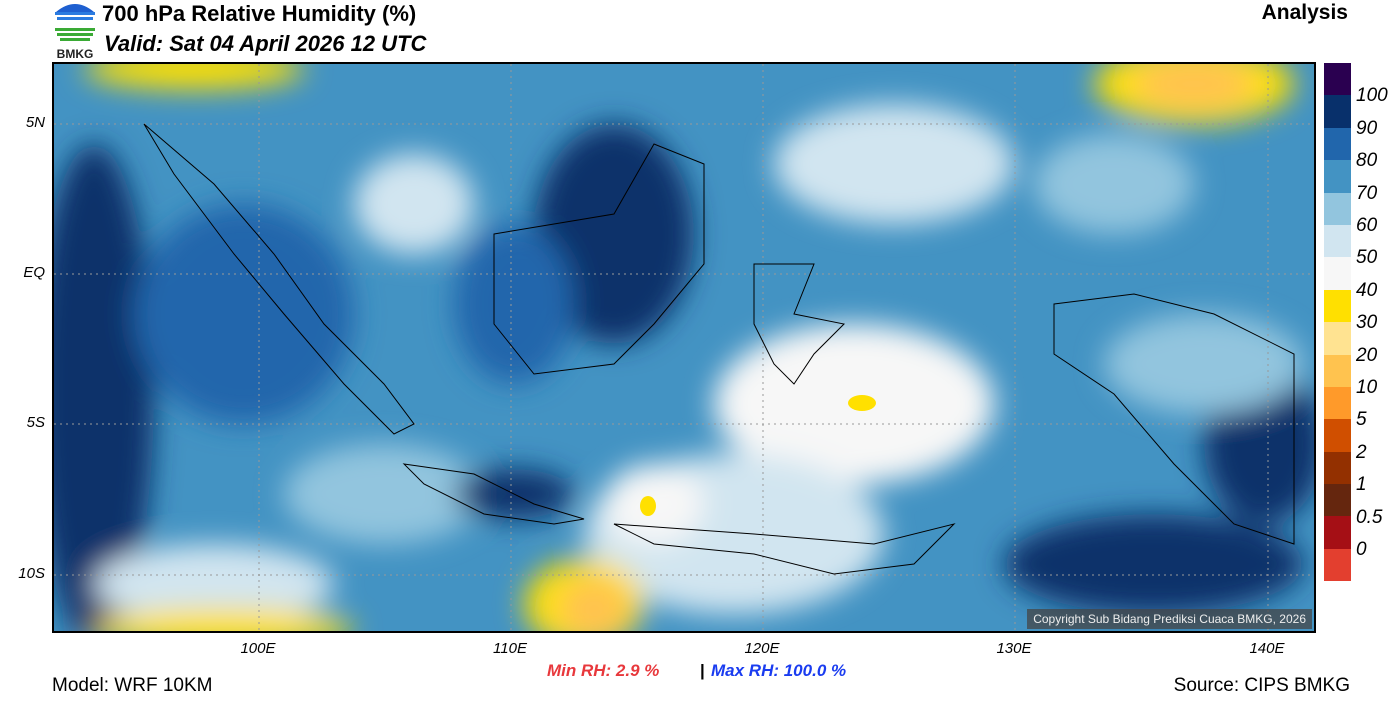 The width and height of the screenshot is (1400, 709). I want to click on colorbar-label: 90, so click(1367, 128).